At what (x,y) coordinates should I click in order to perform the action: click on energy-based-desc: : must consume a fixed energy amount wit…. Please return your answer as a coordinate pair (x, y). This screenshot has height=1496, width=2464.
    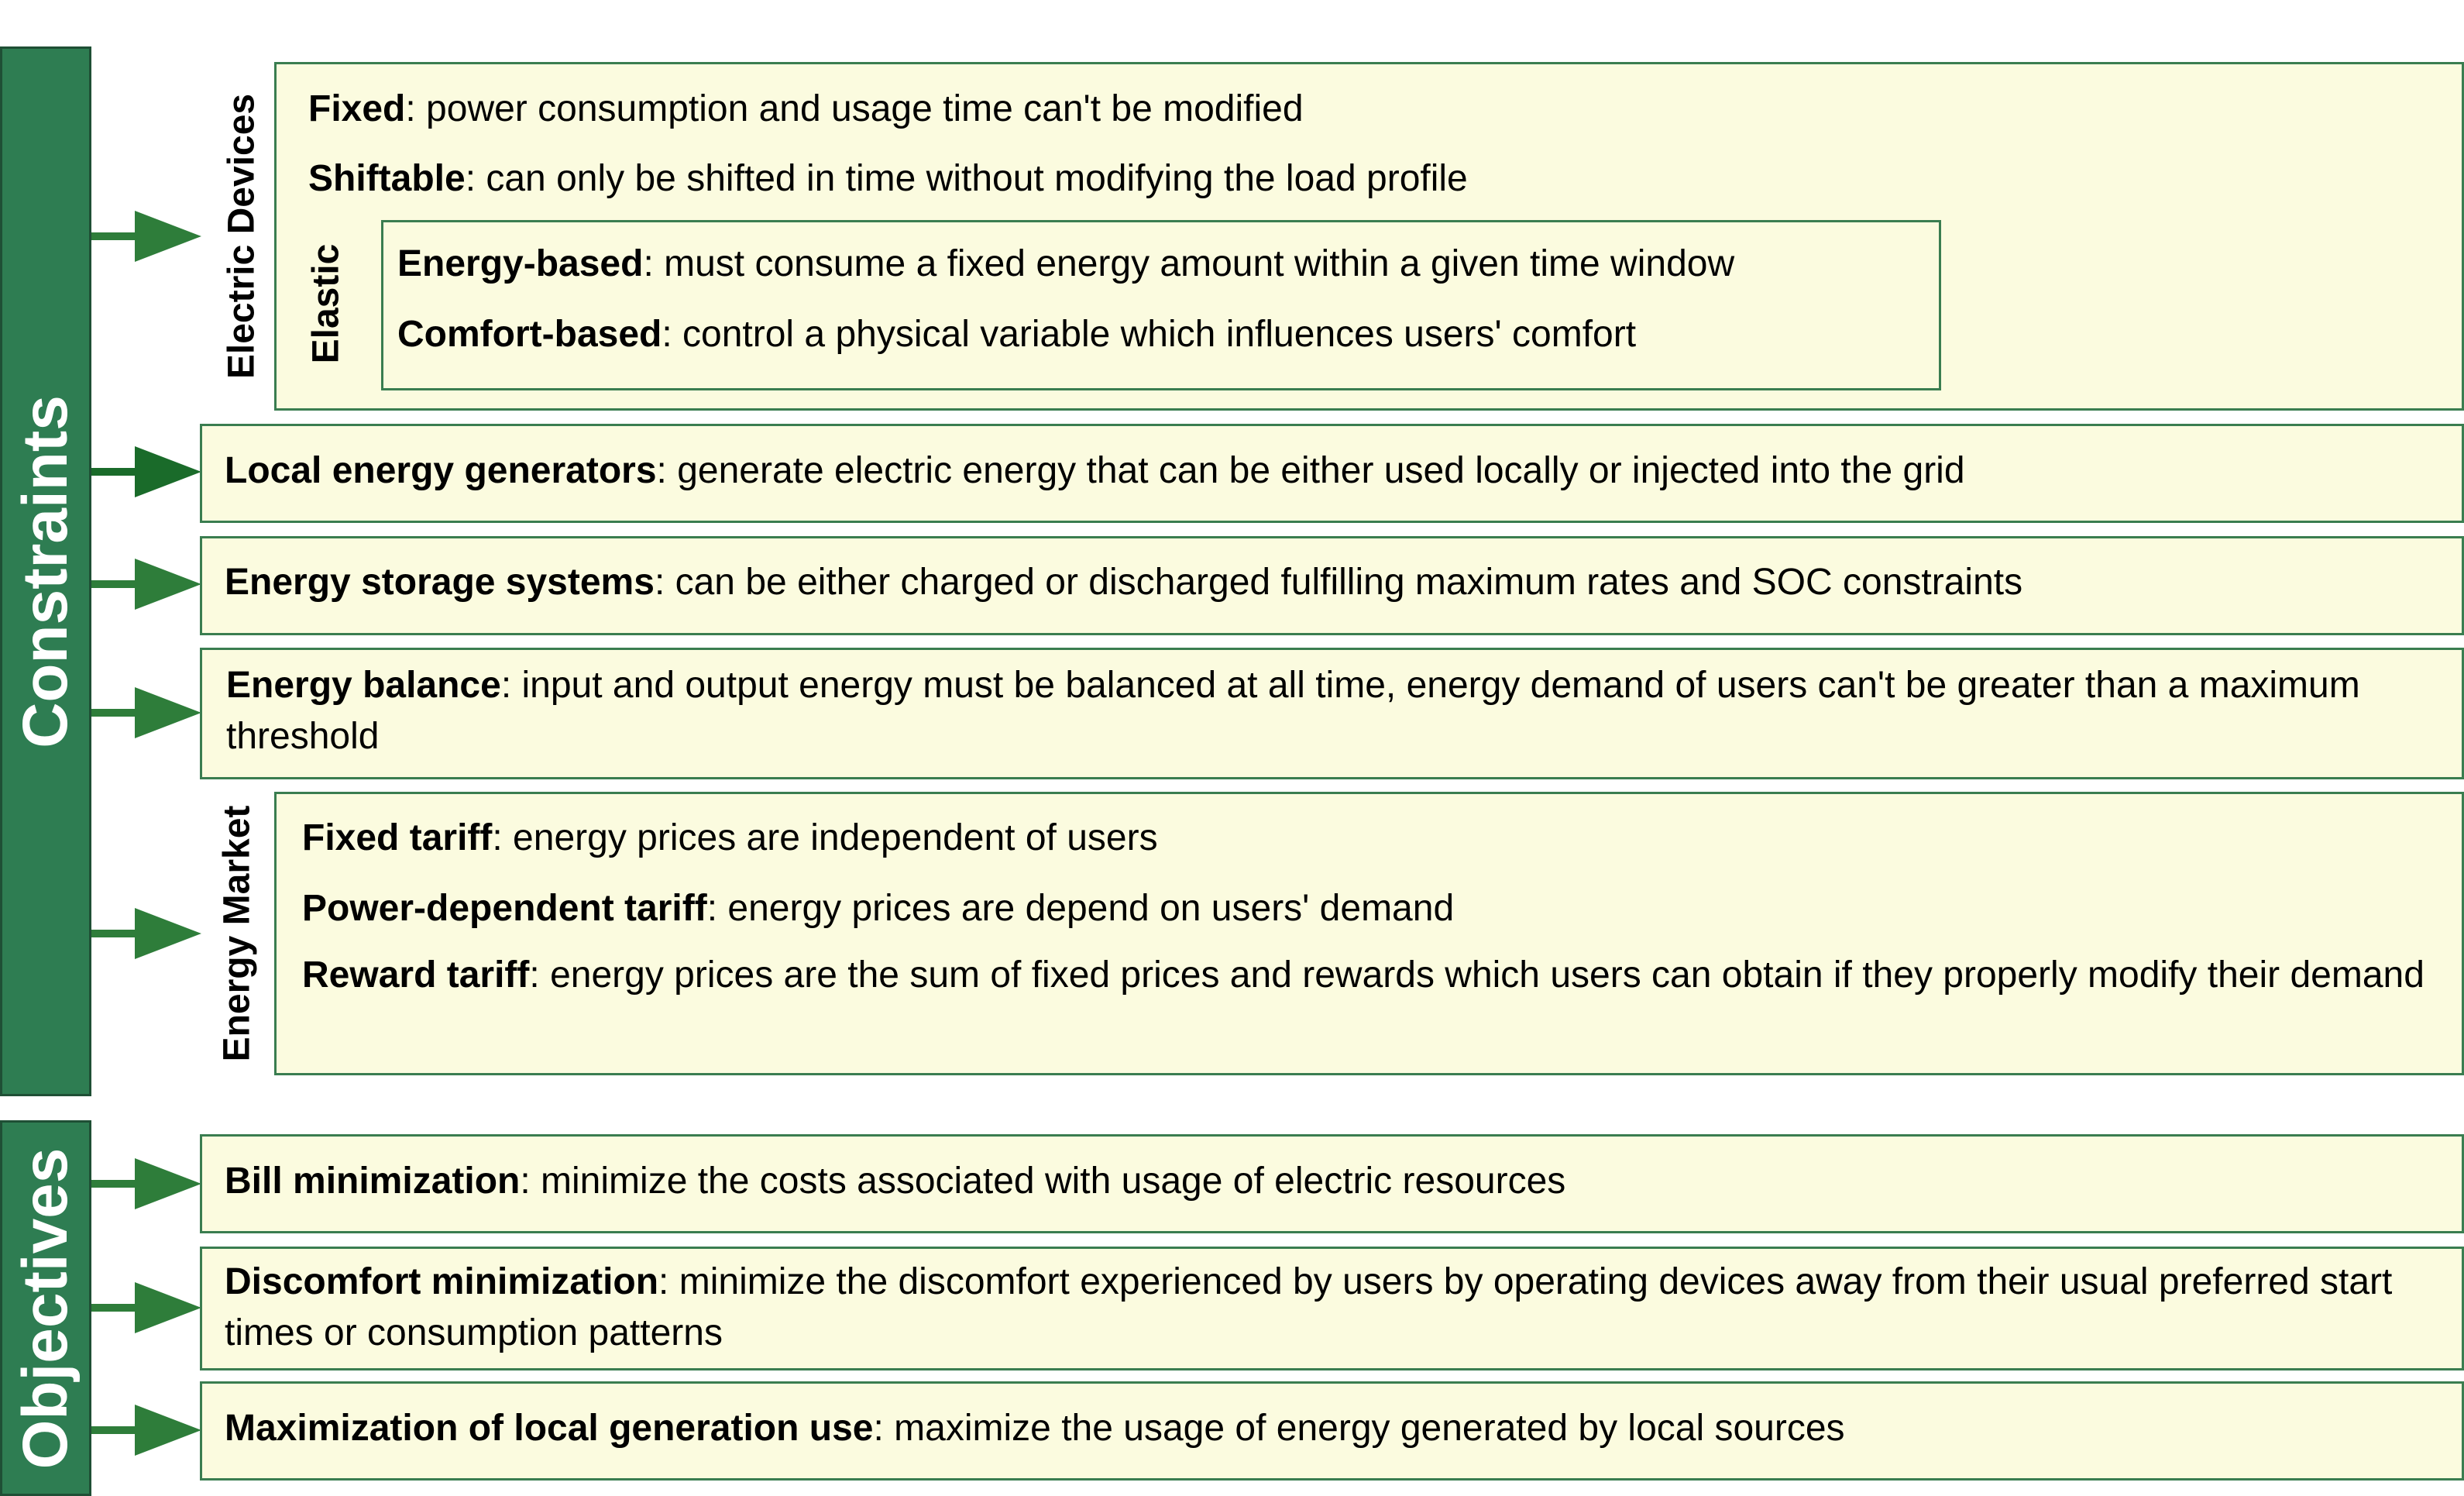
    Looking at the image, I should click on (1189, 263).